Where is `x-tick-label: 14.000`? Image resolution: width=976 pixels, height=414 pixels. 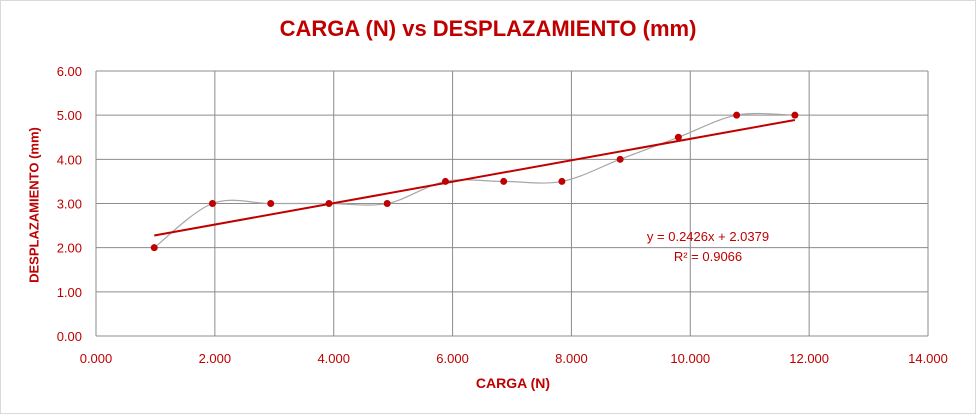 x-tick-label: 14.000 is located at coordinates (928, 358).